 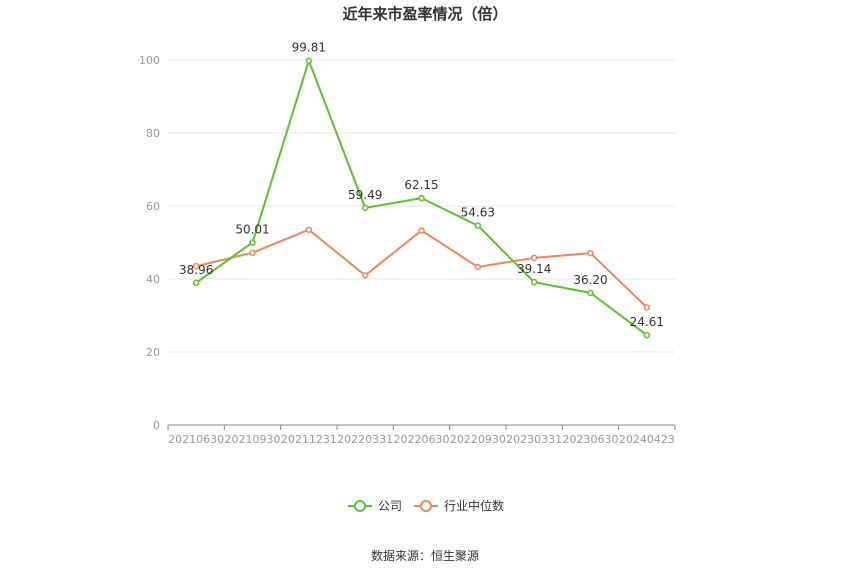 What do you see at coordinates (590, 280) in the screenshot?
I see `data-label: 36.20` at bounding box center [590, 280].